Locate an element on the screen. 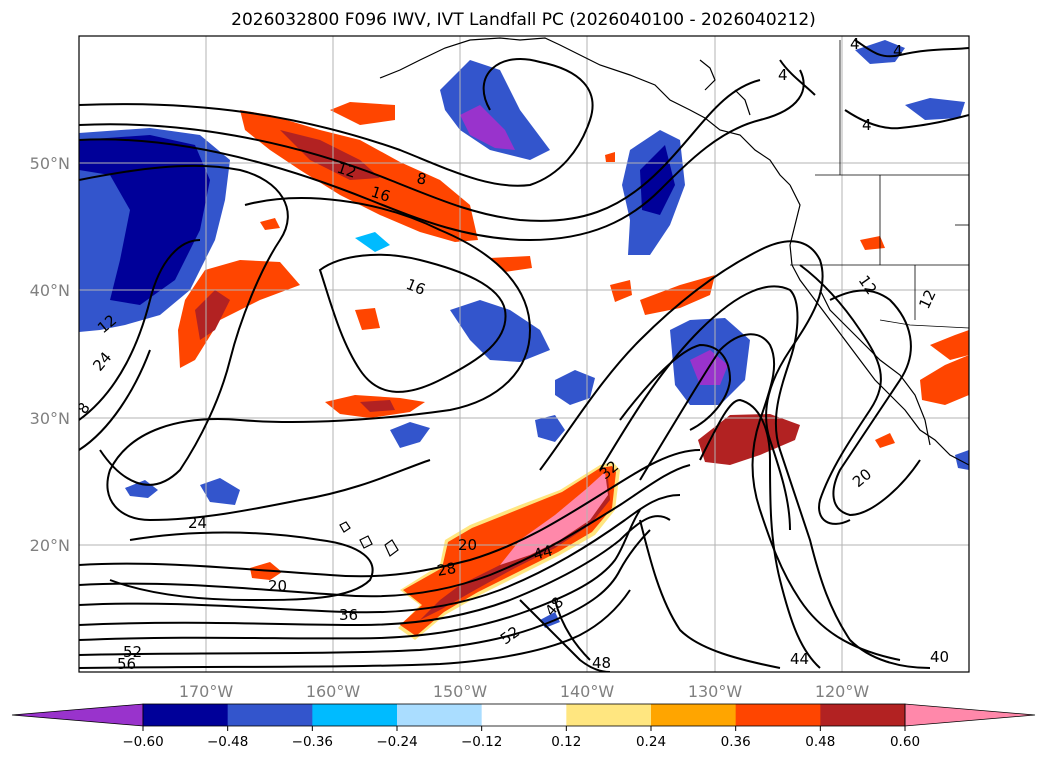 Image resolution: width=1047 pixels, height=765 pixels. anomaly-spot-c is located at coordinates (410, 435).